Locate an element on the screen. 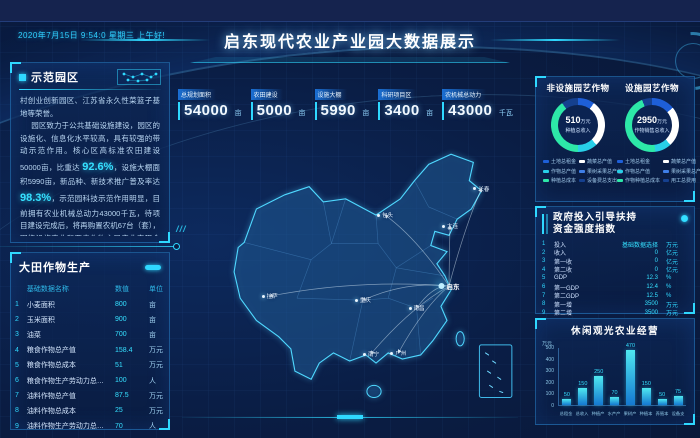  double-bar-icon is located at coordinates (545, 224).